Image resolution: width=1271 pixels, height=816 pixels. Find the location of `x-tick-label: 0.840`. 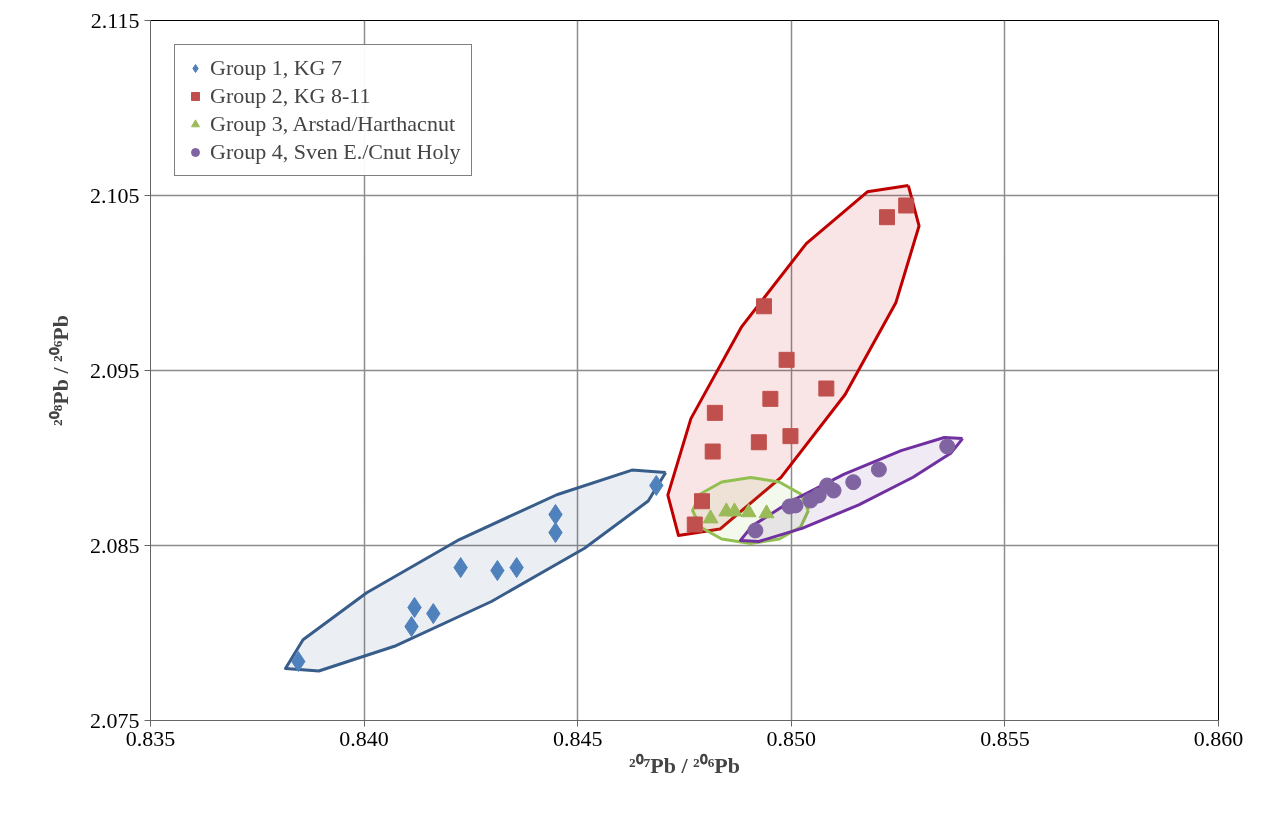

x-tick-label: 0.840 is located at coordinates (364, 738).